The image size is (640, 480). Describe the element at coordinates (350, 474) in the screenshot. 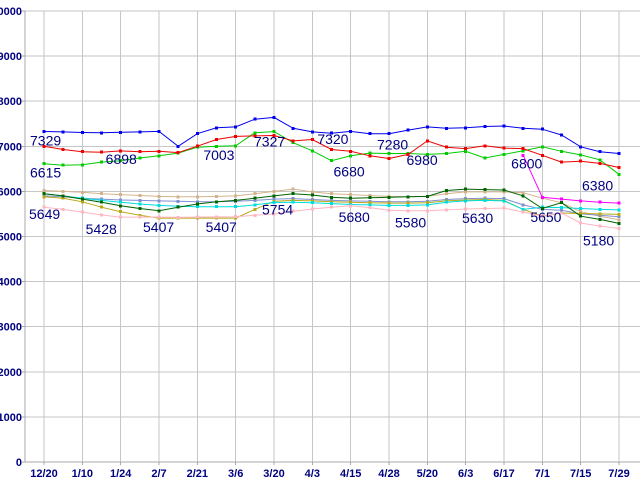

I see `x-tick-label: 4/15` at that location.